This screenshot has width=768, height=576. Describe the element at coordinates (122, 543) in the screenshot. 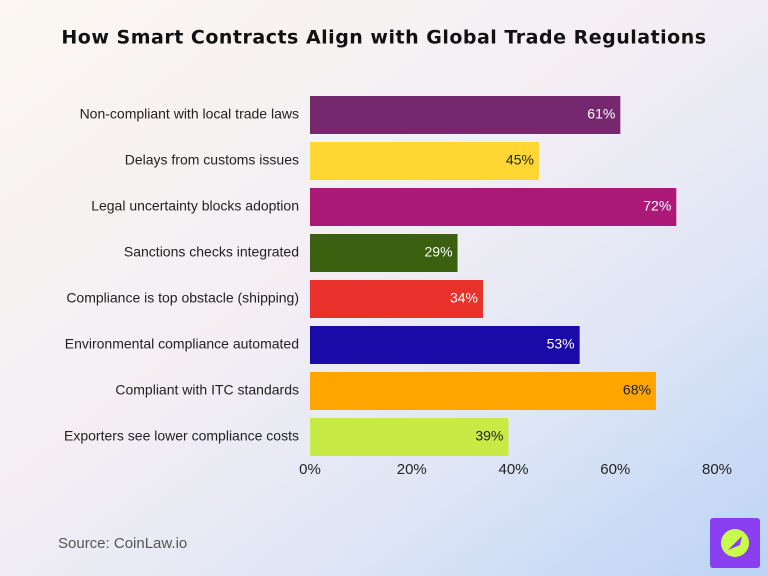

I see `source: Source: CoinLaw.io` at that location.